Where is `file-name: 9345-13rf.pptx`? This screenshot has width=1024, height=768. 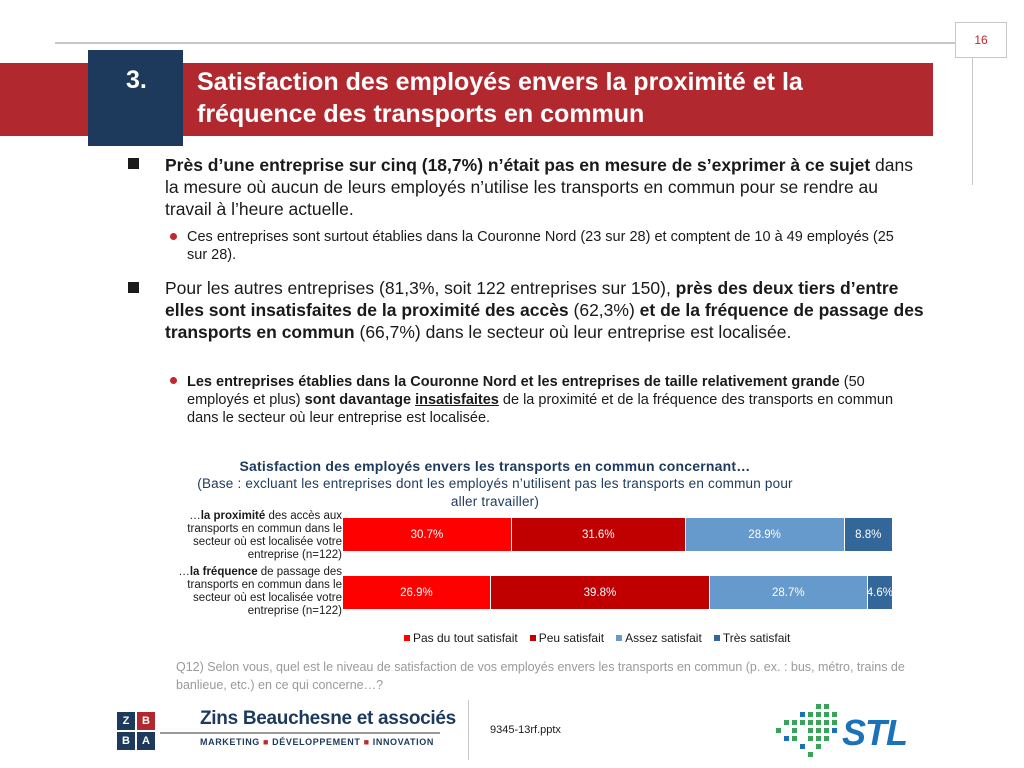 file-name: 9345-13rf.pptx is located at coordinates (525, 730).